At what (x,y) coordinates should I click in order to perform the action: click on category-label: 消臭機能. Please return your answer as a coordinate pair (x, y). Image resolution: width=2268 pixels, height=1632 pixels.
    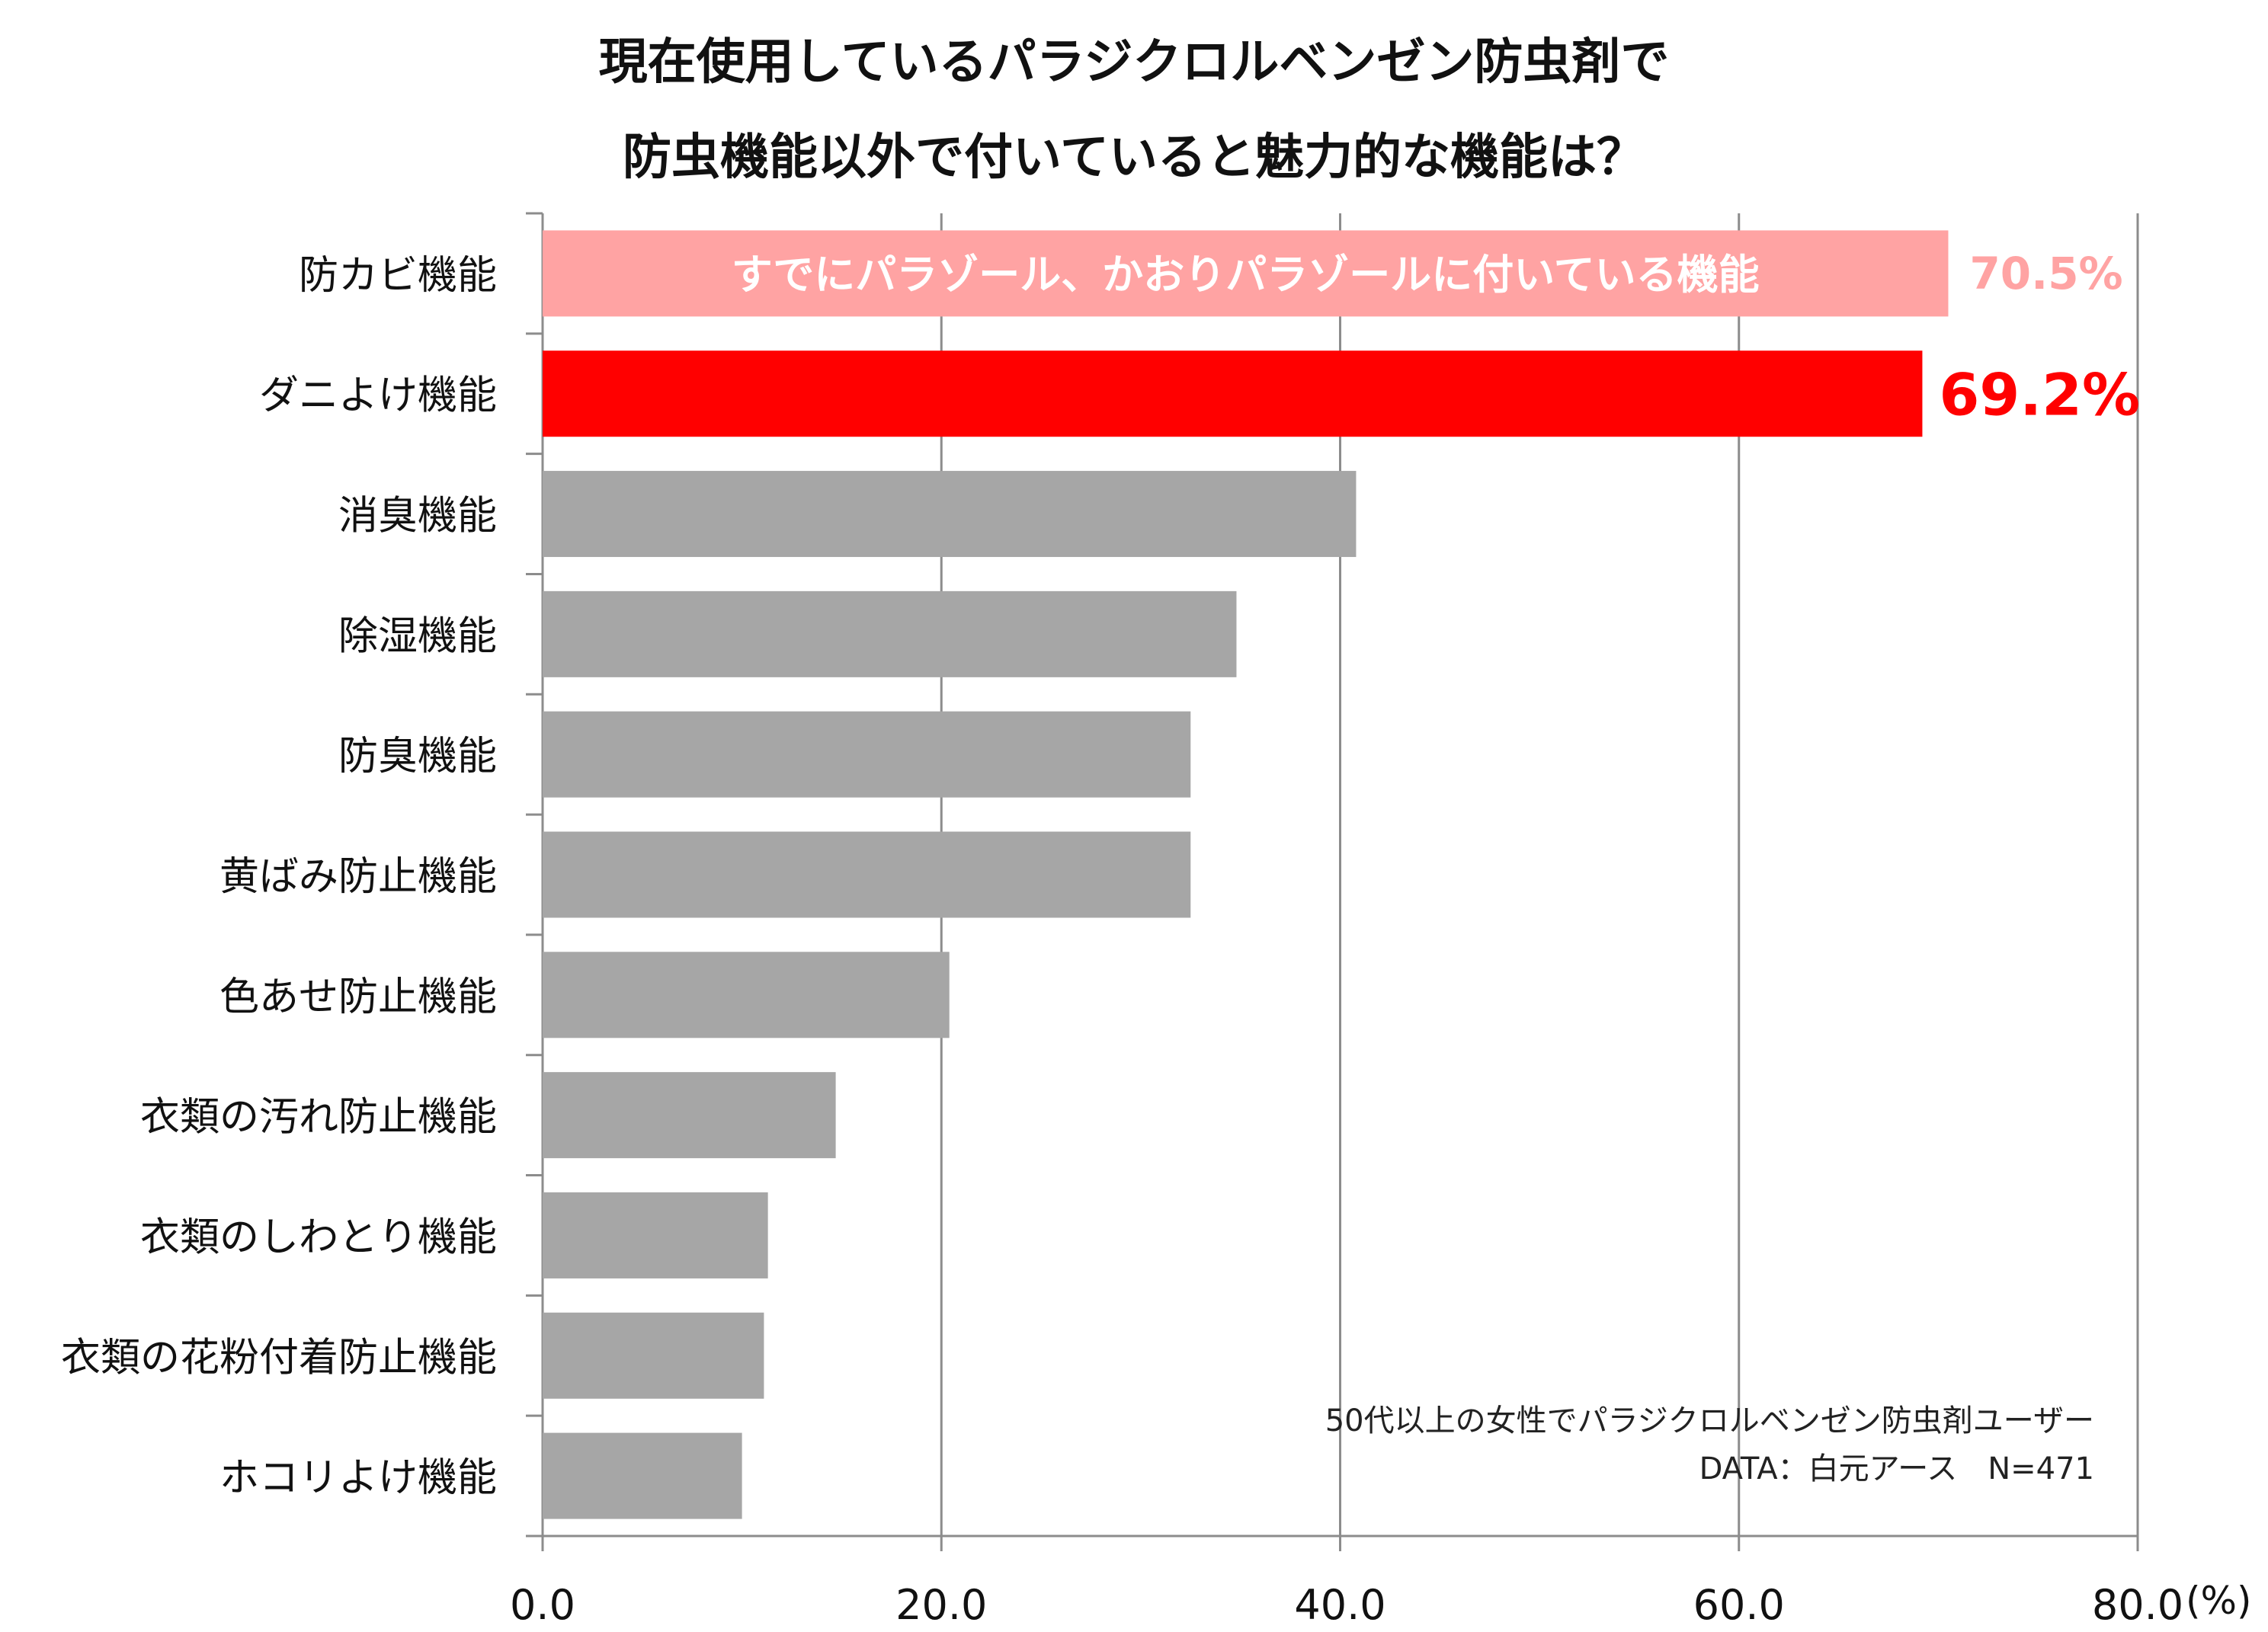
    Looking at the image, I should click on (417, 516).